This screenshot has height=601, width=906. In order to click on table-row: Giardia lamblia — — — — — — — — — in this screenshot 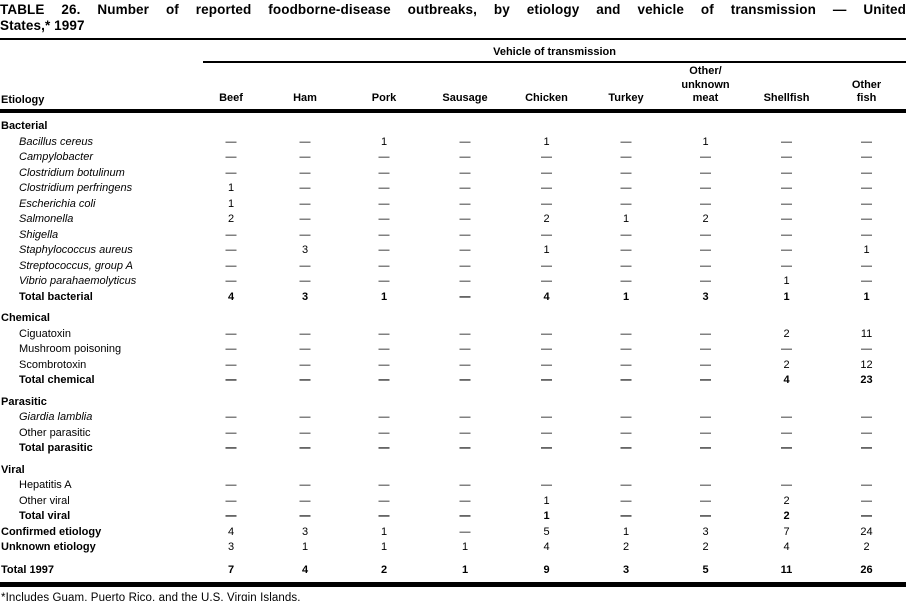, I will do `click(453, 418)`.